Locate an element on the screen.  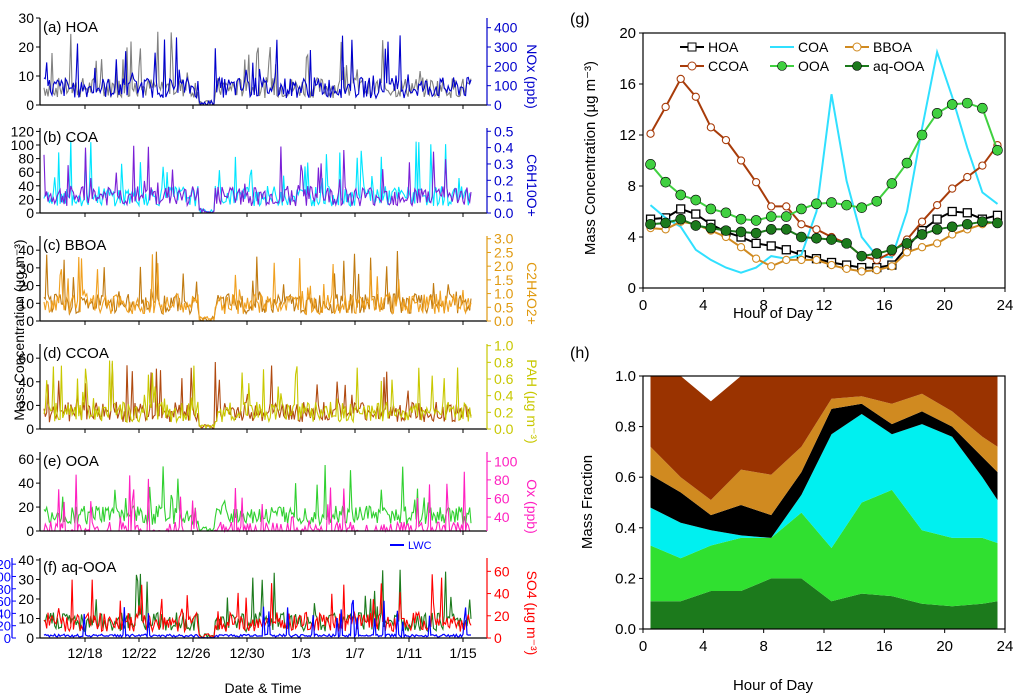
right-tick-label: 20 is located at coordinates (502, 616).